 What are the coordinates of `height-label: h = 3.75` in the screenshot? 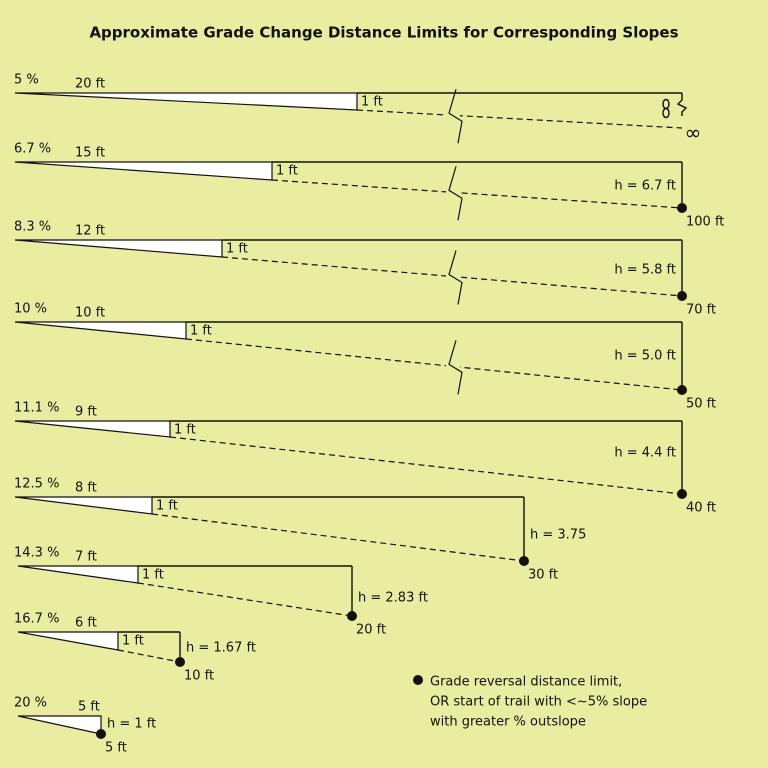 It's located at (558, 535).